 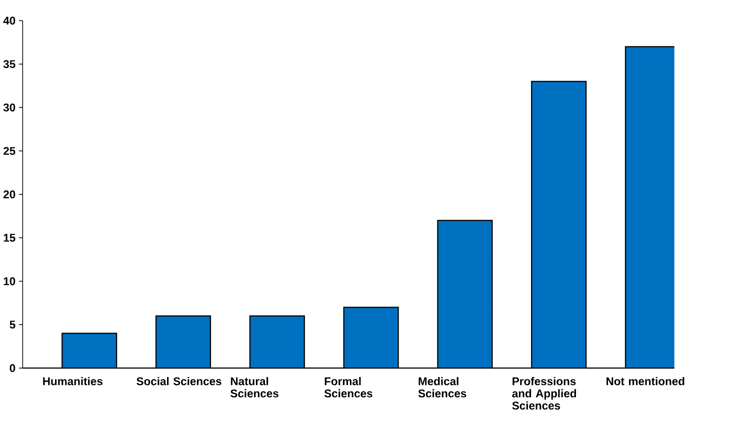 I want to click on x-tick-label: Medical Sciences, so click(x=442, y=387).